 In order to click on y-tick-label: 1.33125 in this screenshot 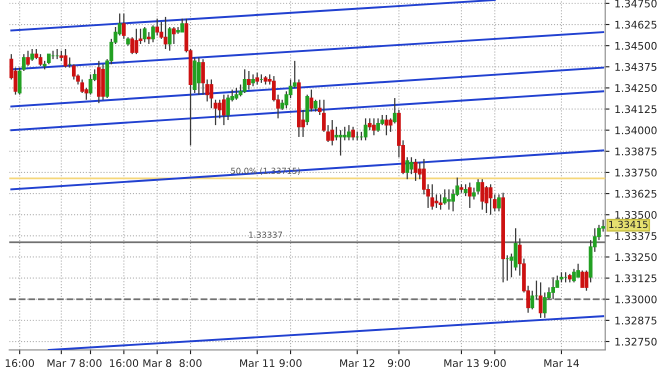, I will do `click(635, 278)`.